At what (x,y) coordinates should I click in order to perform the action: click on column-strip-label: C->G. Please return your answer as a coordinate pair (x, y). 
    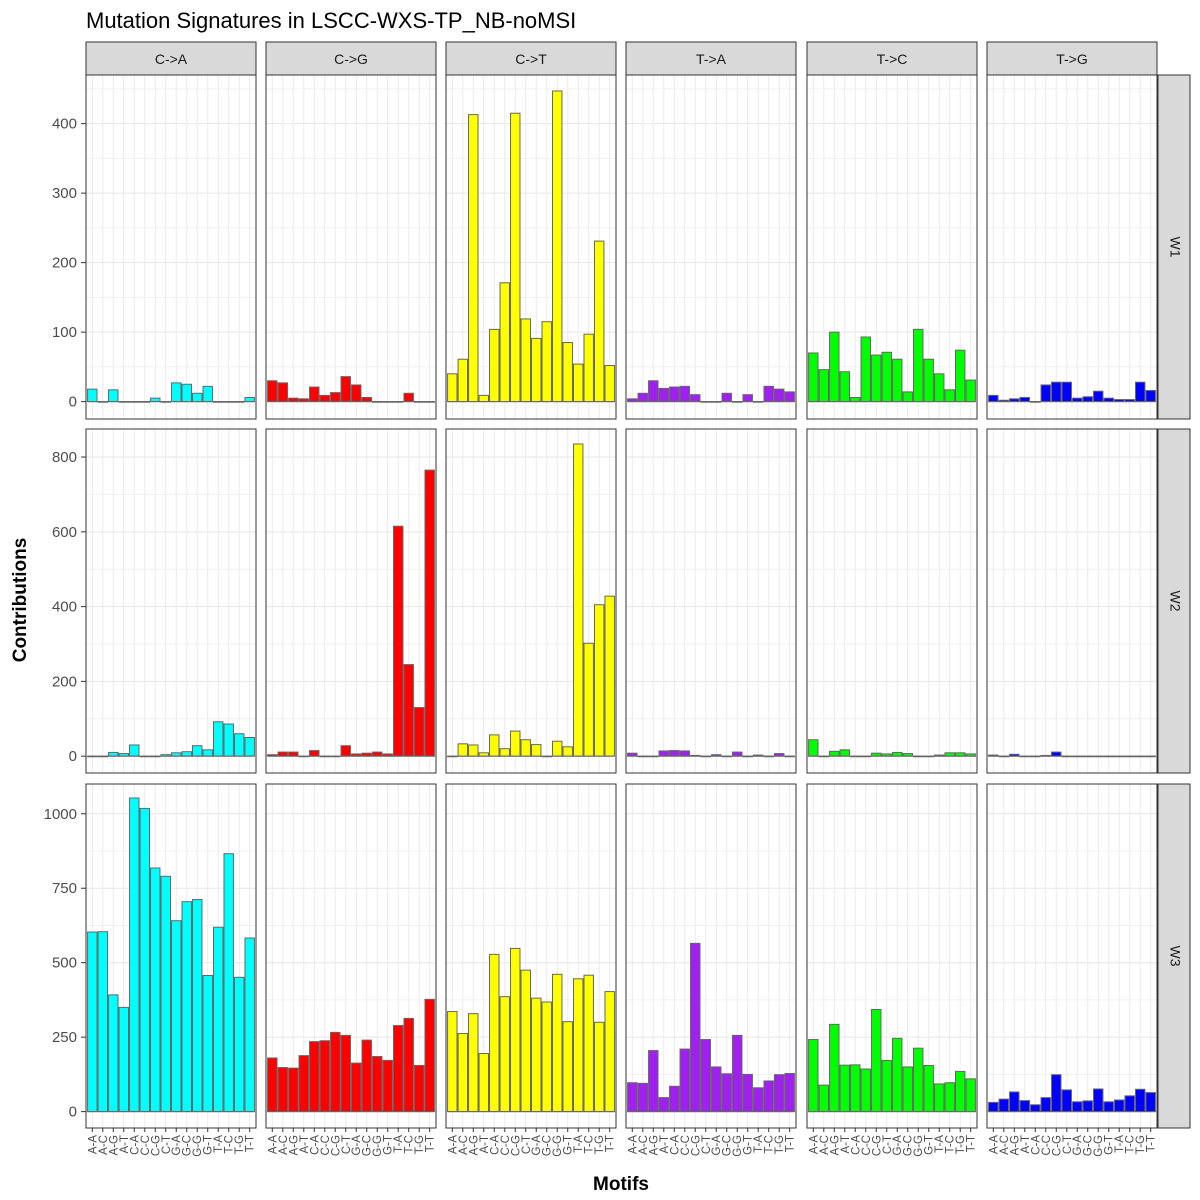
    Looking at the image, I should click on (351, 59).